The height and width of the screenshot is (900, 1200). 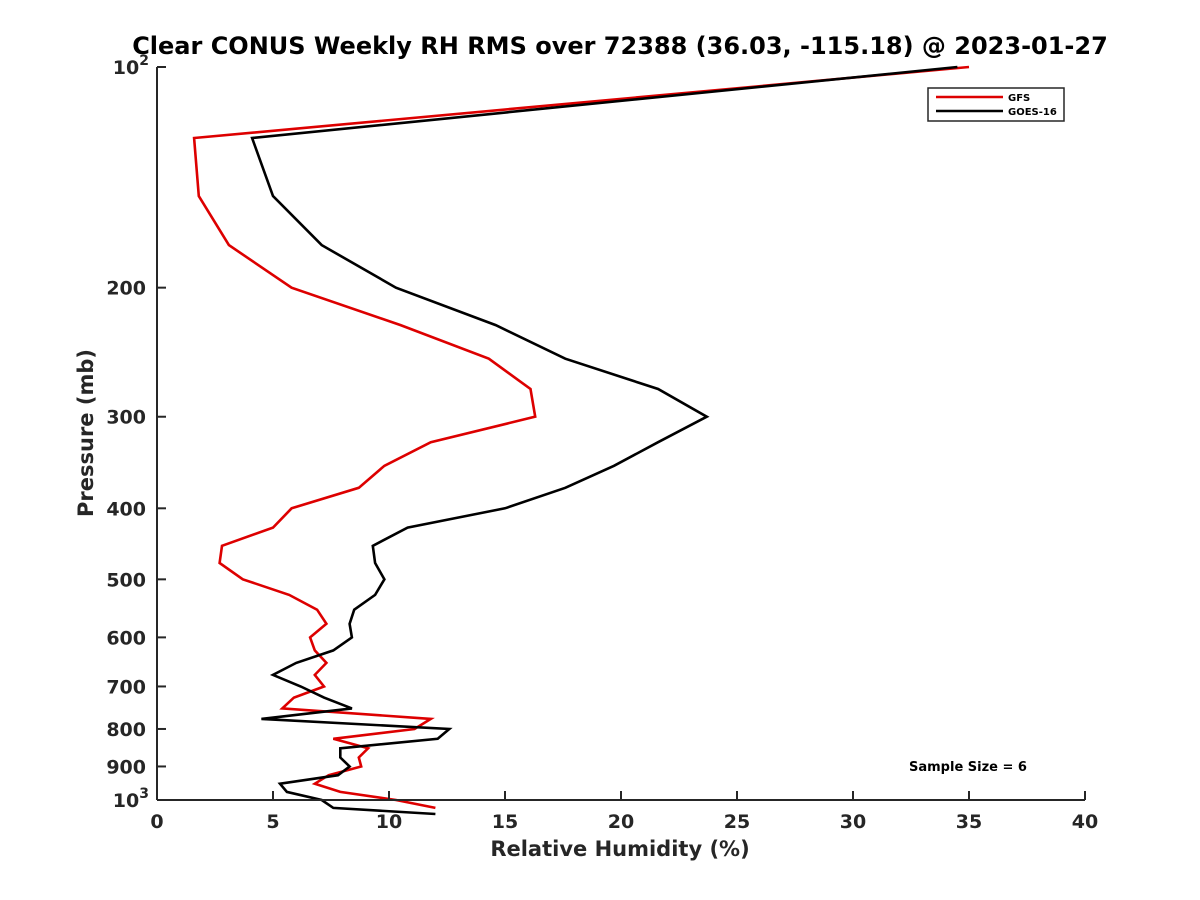 I want to click on legend-box, so click(x=996, y=104).